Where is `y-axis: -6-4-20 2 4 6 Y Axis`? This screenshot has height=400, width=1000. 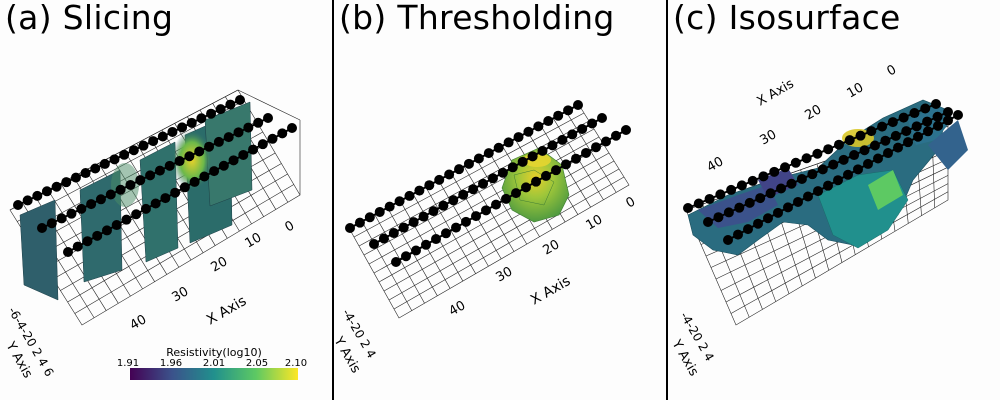 y-axis: -6-4-20 2 4 6 Y Axis is located at coordinates (29, 343).